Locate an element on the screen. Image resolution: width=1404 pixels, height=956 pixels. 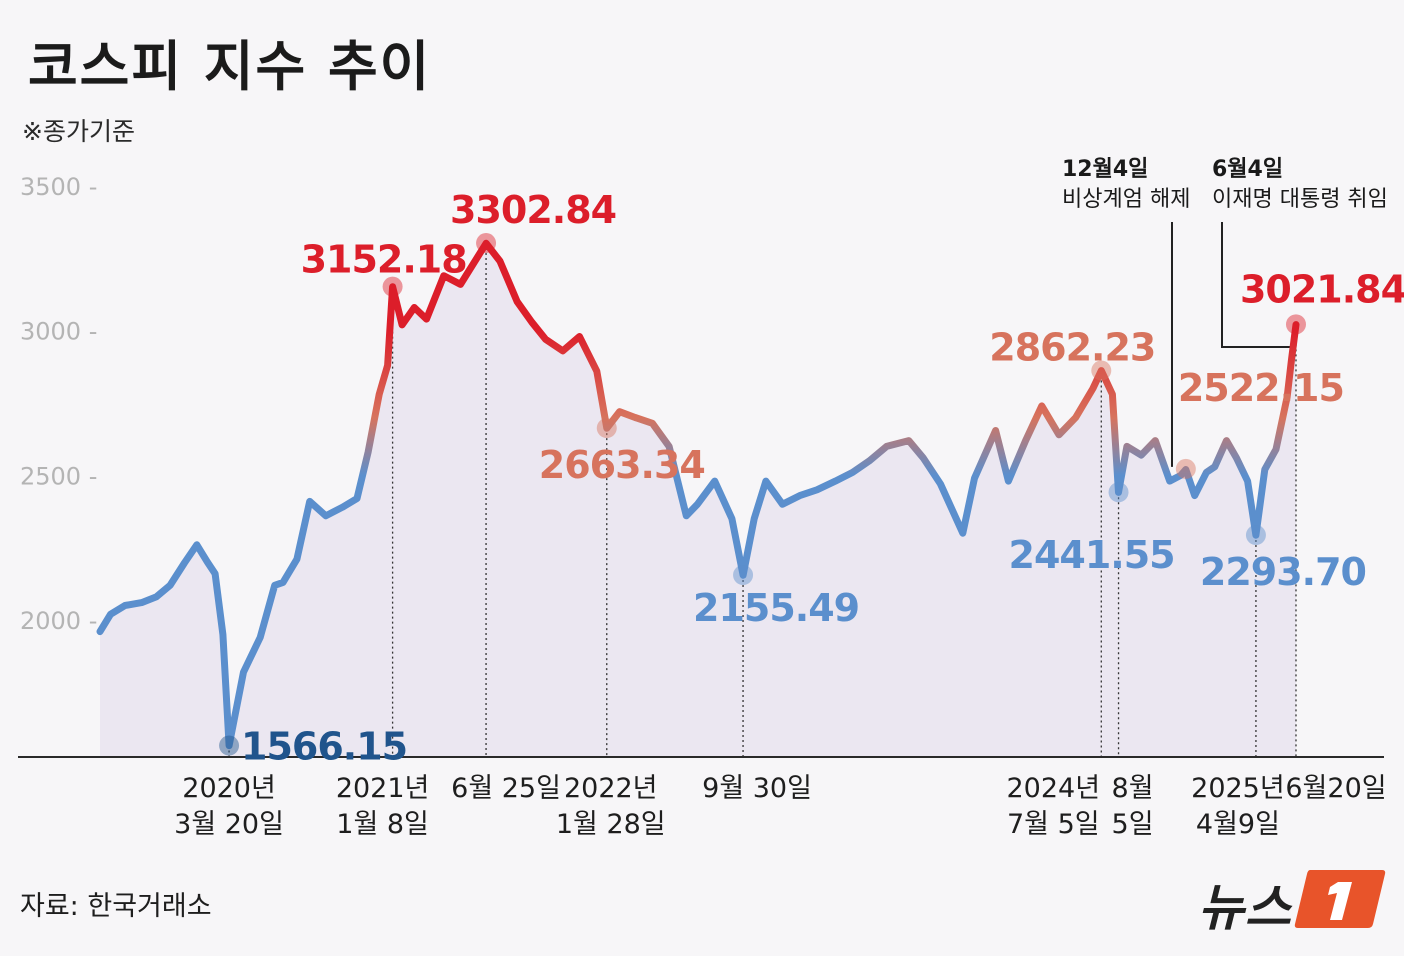
date-label: 6월20일 is located at coordinates (1335, 788).